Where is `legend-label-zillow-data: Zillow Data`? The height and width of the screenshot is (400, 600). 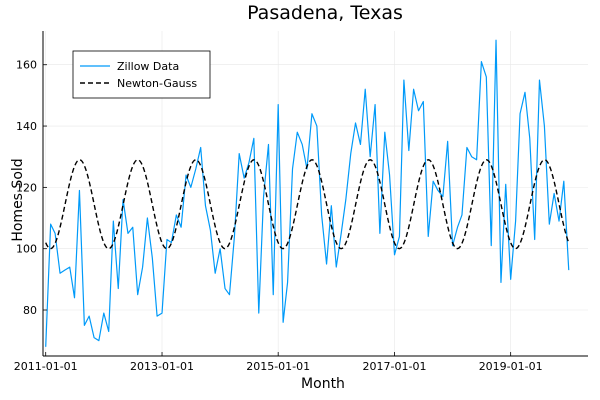 legend-label-zillow-data: Zillow Data is located at coordinates (148, 66).